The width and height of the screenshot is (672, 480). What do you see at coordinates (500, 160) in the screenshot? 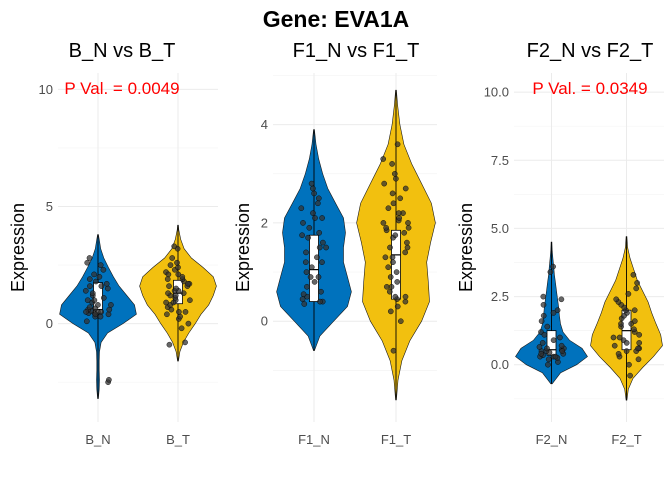
I see `y-tick-label: 7.5` at bounding box center [500, 160].